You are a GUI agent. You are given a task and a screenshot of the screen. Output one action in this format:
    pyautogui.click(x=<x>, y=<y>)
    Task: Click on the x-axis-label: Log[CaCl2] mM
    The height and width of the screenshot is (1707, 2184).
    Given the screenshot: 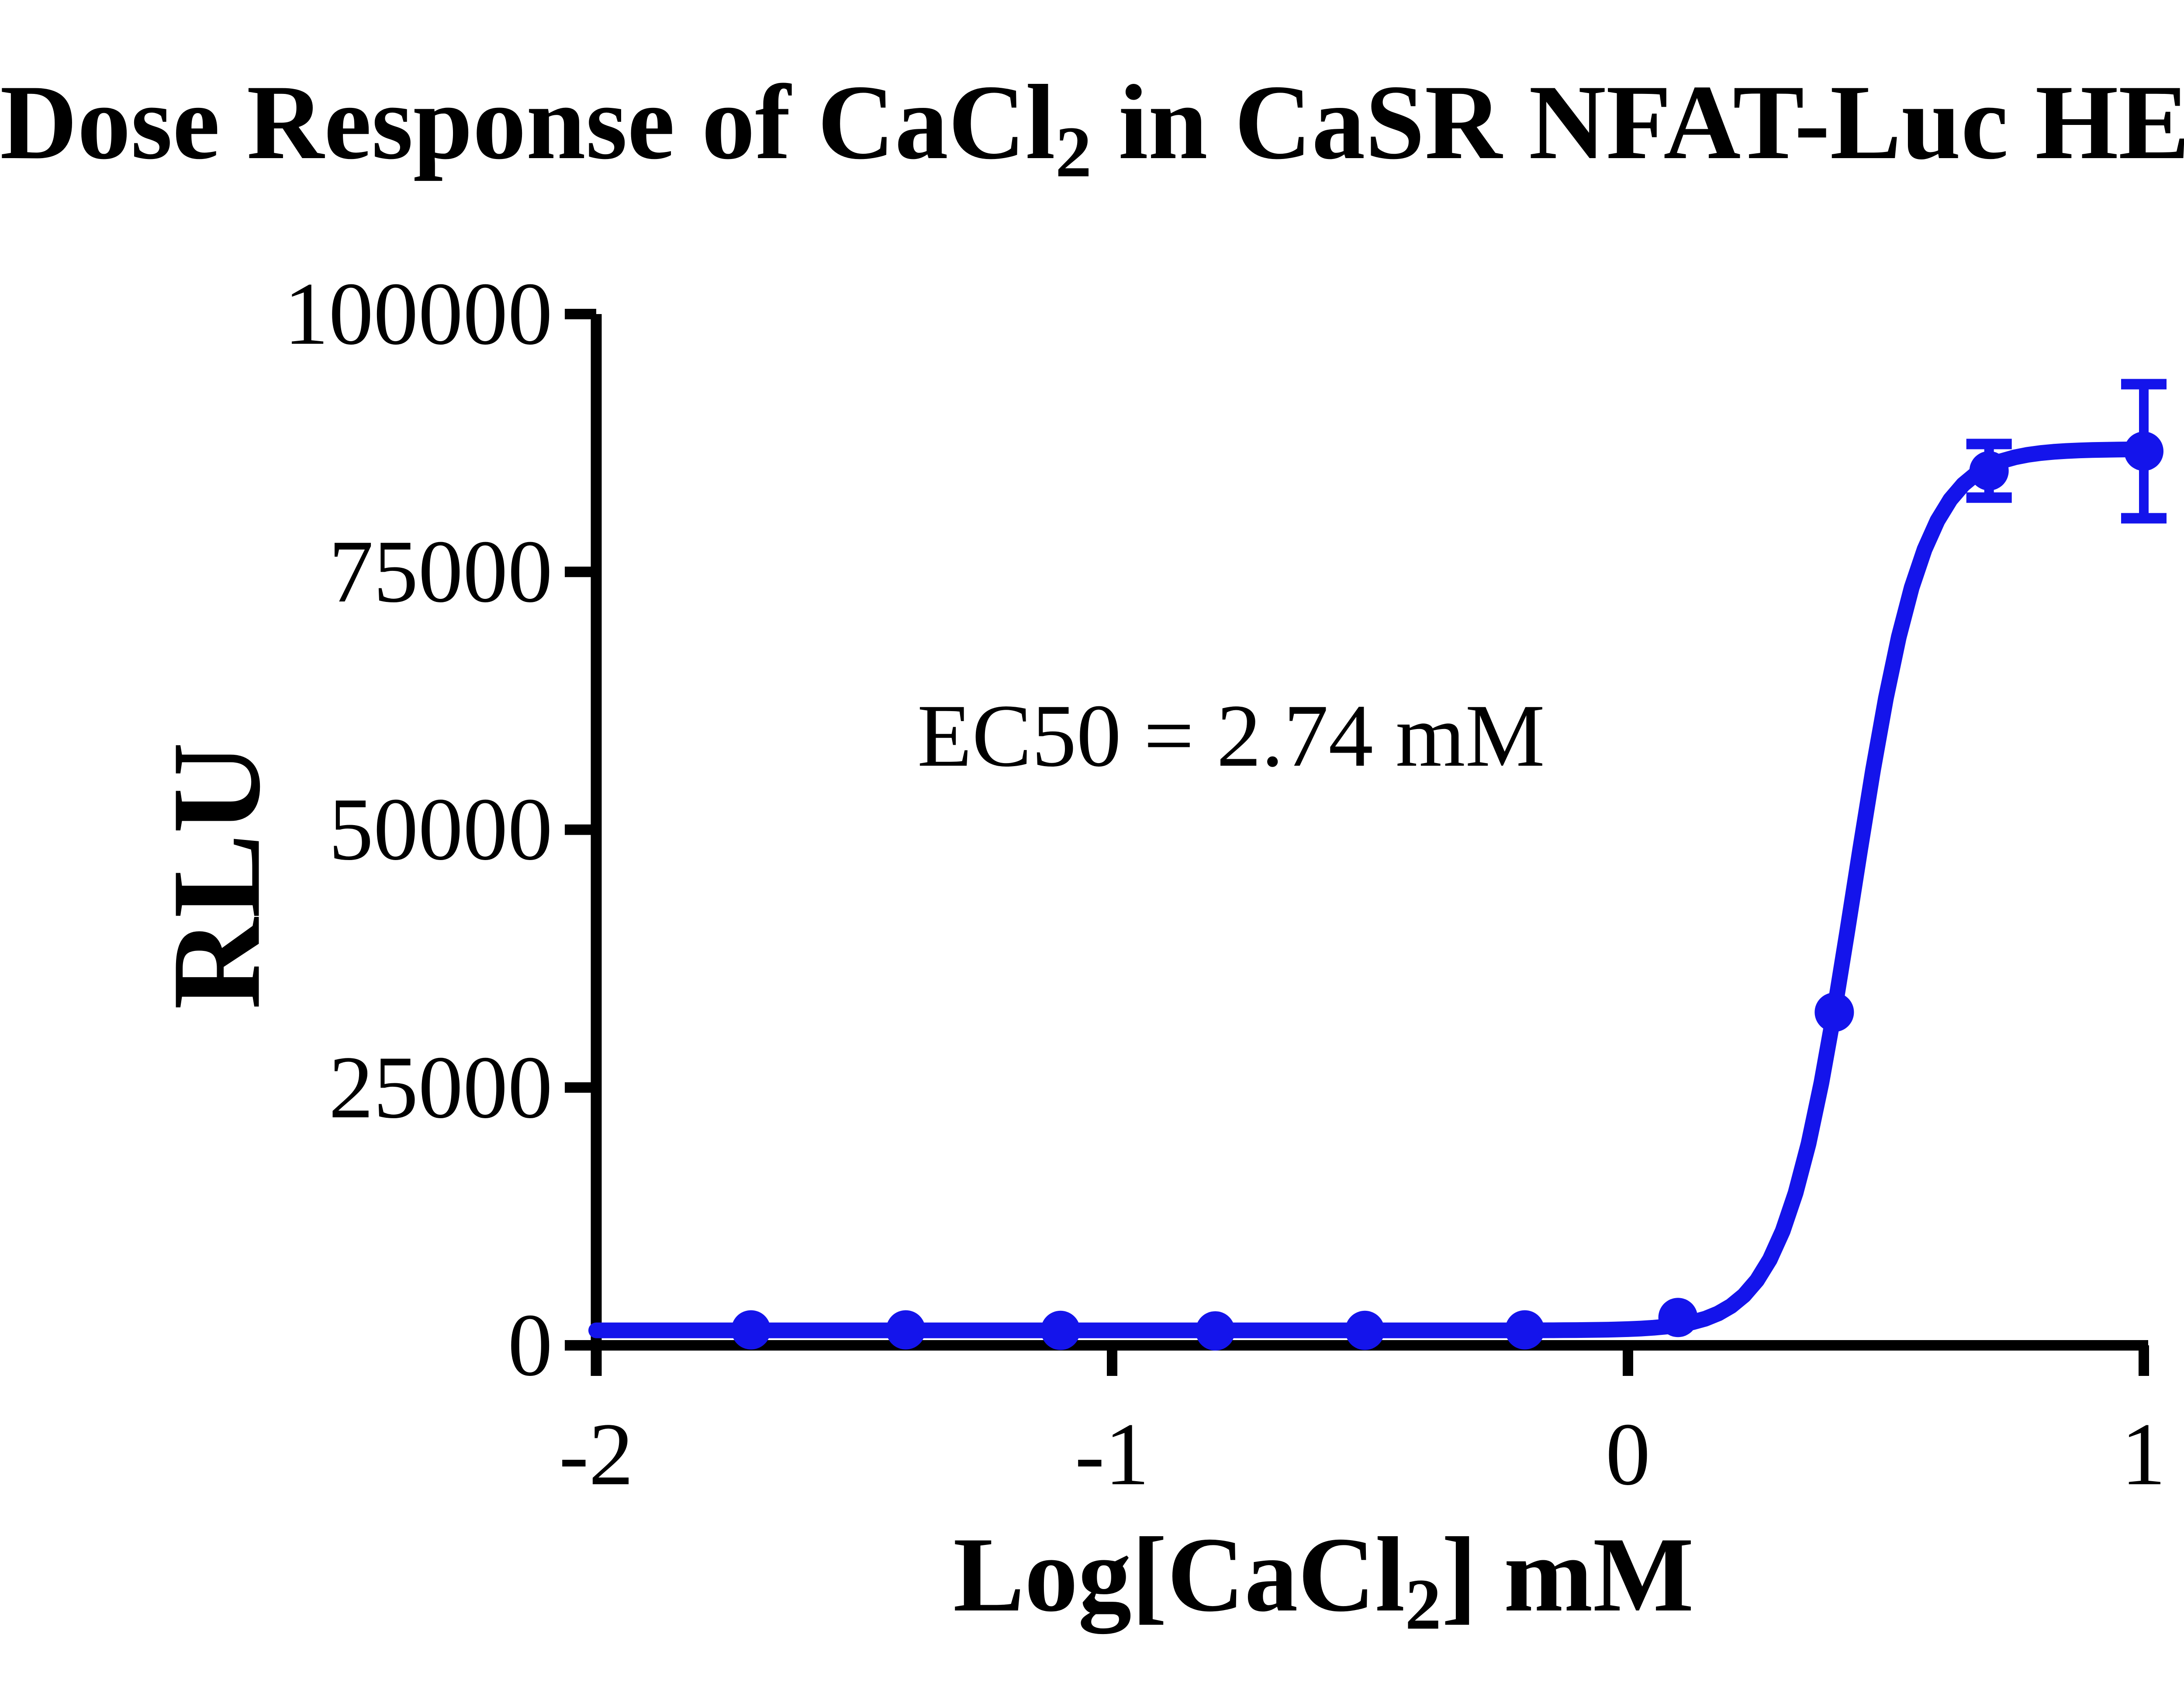 What is the action you would take?
    pyautogui.click(x=1092, y=1589)
    